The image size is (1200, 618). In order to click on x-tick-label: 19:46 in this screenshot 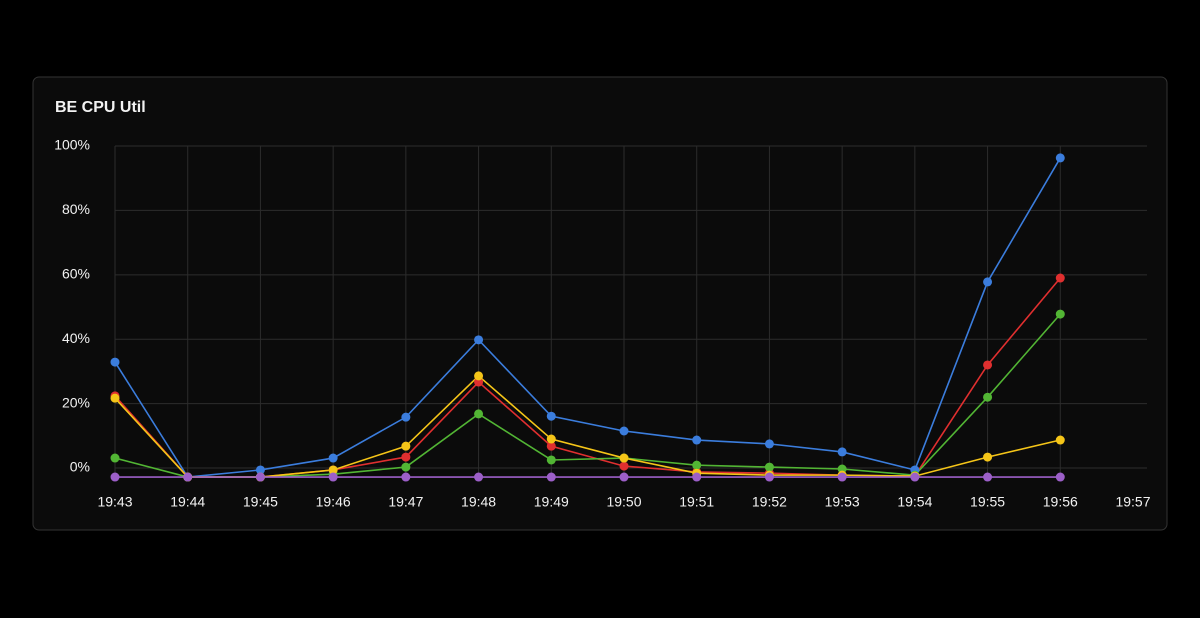, I will do `click(333, 502)`.